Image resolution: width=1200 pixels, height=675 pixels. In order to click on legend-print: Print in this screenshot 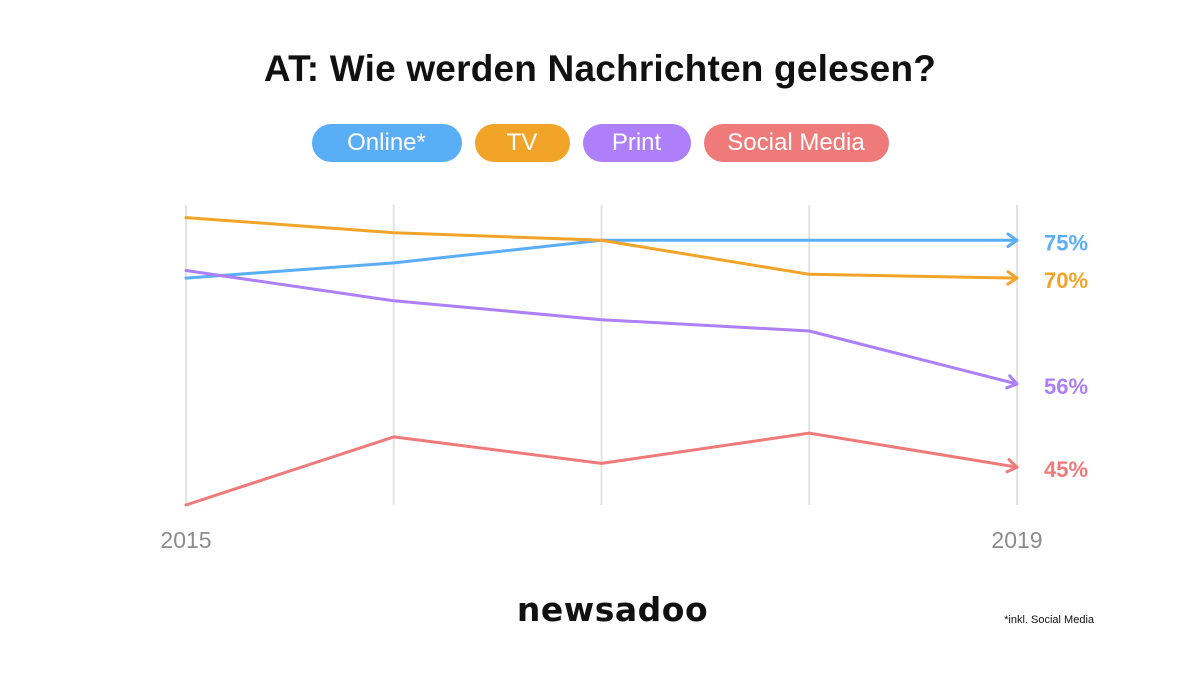, I will do `click(636, 143)`.